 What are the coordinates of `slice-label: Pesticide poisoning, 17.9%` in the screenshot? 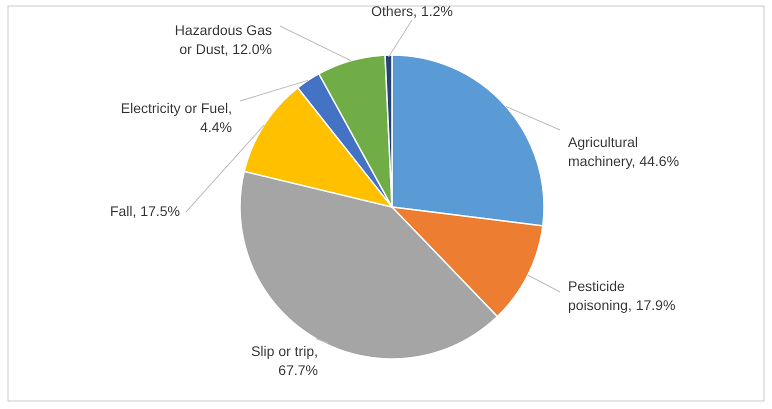 It's located at (622, 295).